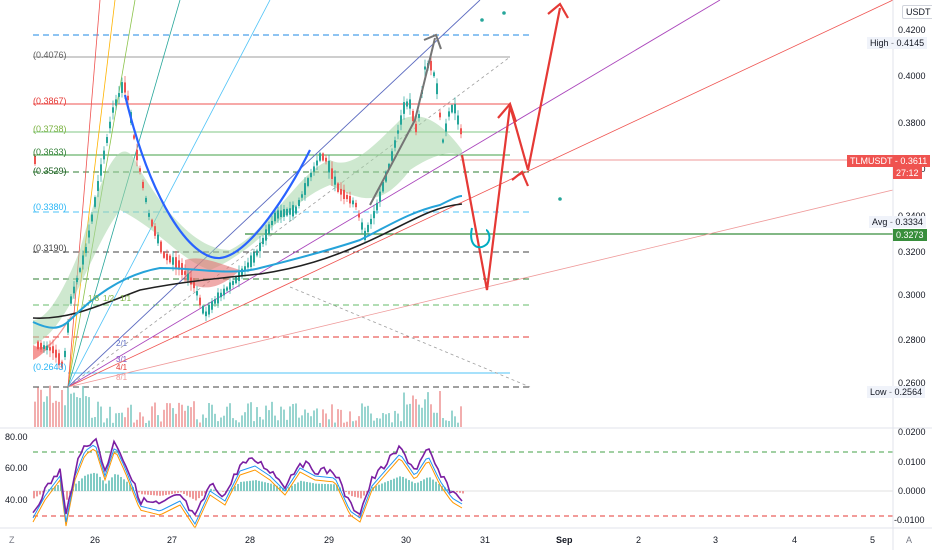 The height and width of the screenshot is (550, 932). Describe the element at coordinates (16, 437) in the screenshot. I see `osc-left-tick: 80.00` at that location.